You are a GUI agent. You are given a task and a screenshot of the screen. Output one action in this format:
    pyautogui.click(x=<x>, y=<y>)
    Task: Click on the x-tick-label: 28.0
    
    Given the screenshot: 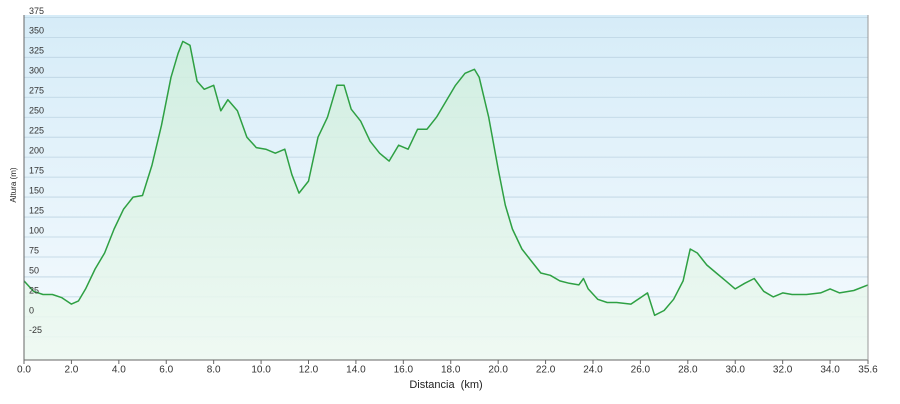 What is the action you would take?
    pyautogui.click(x=688, y=370)
    